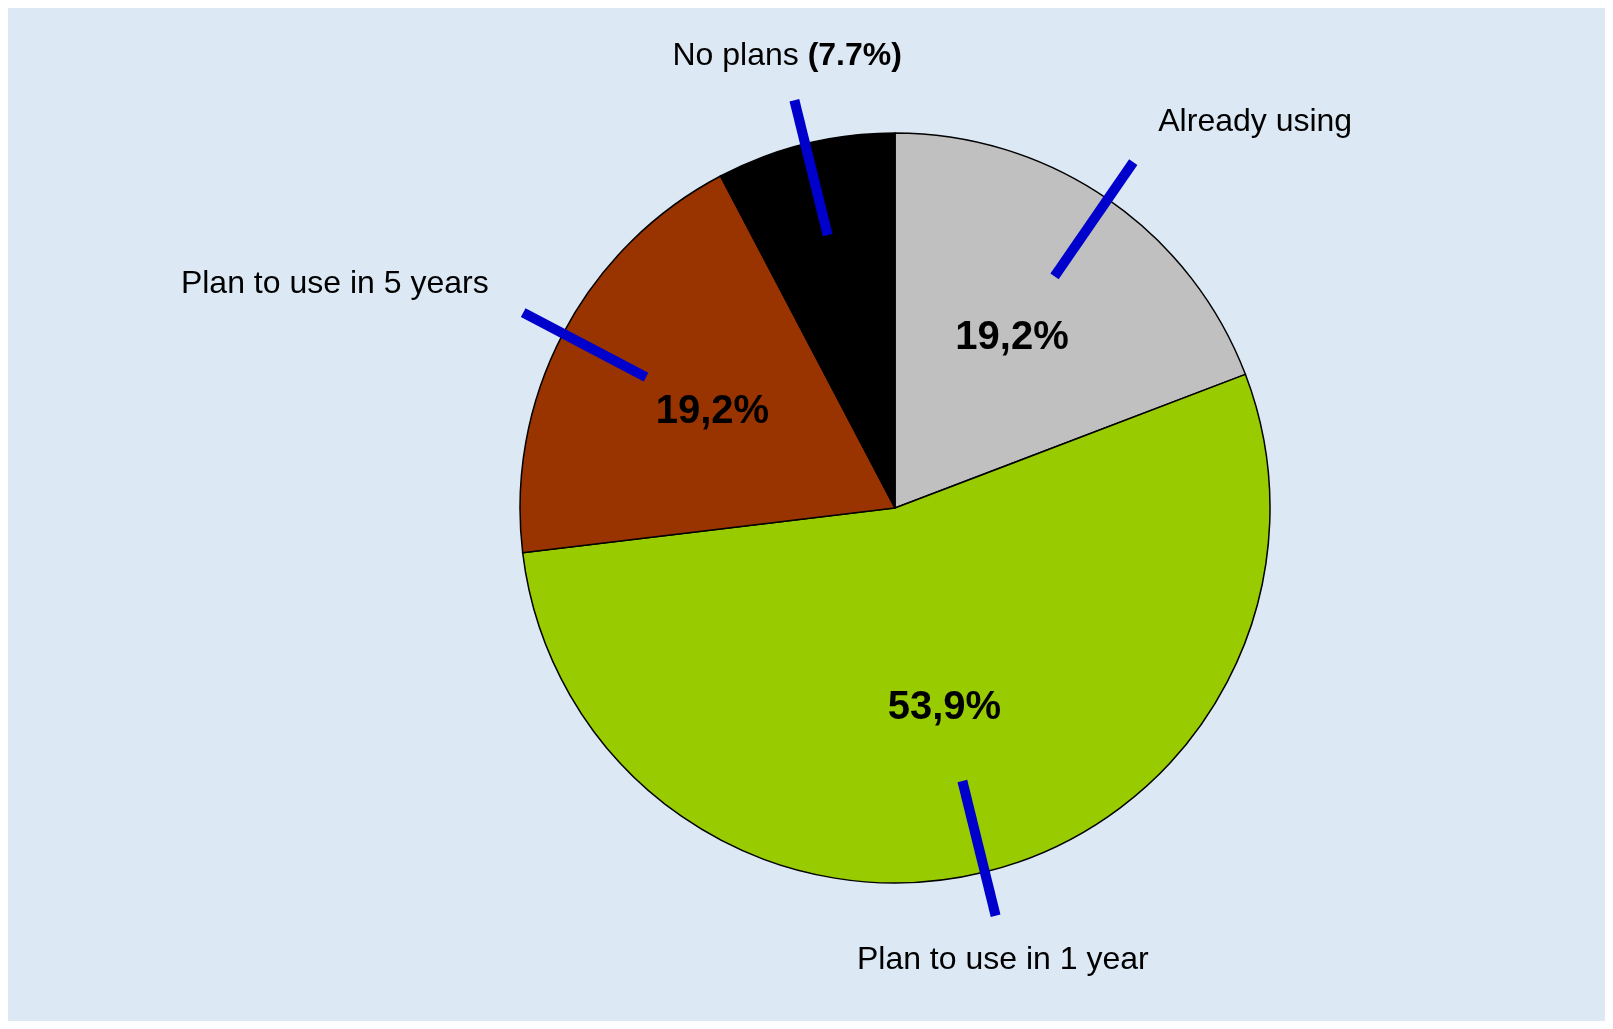 This screenshot has height=1029, width=1613. I want to click on data-label: 53,9%, so click(944, 704).